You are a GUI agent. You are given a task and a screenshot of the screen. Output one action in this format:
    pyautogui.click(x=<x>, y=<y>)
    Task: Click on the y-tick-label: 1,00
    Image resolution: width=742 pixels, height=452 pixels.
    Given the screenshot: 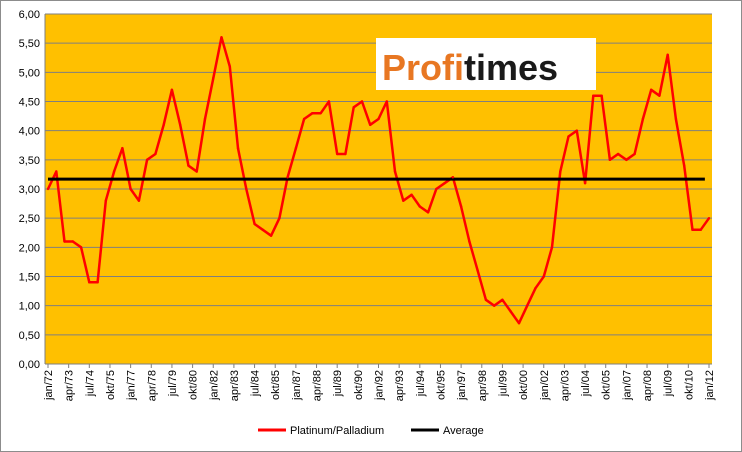 What is the action you would take?
    pyautogui.click(x=29, y=307)
    